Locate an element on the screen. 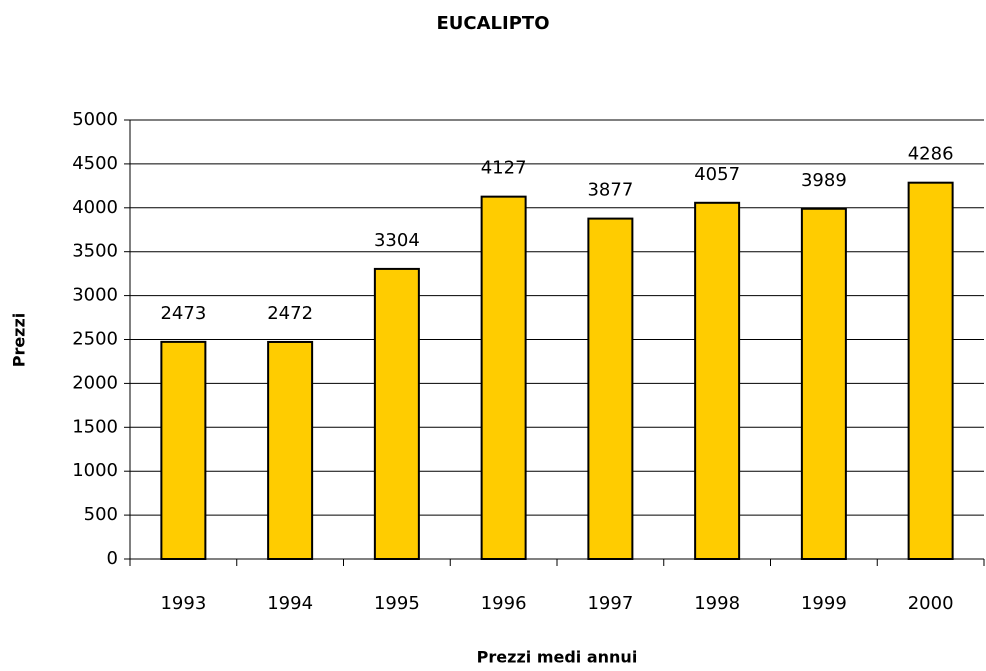  data-label: 4127 is located at coordinates (504, 168).